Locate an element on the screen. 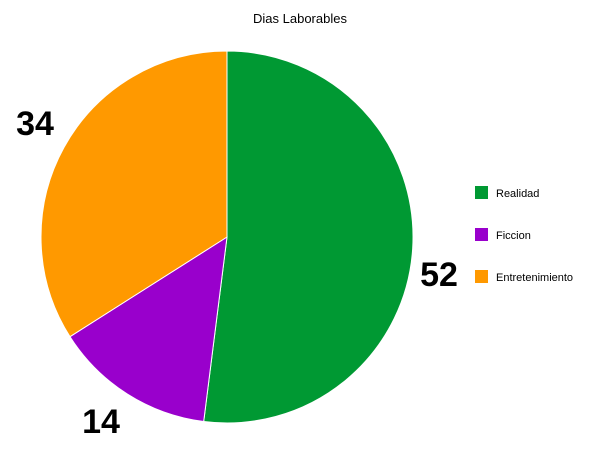  slice-value-label-realidad: 52 is located at coordinates (439, 275).